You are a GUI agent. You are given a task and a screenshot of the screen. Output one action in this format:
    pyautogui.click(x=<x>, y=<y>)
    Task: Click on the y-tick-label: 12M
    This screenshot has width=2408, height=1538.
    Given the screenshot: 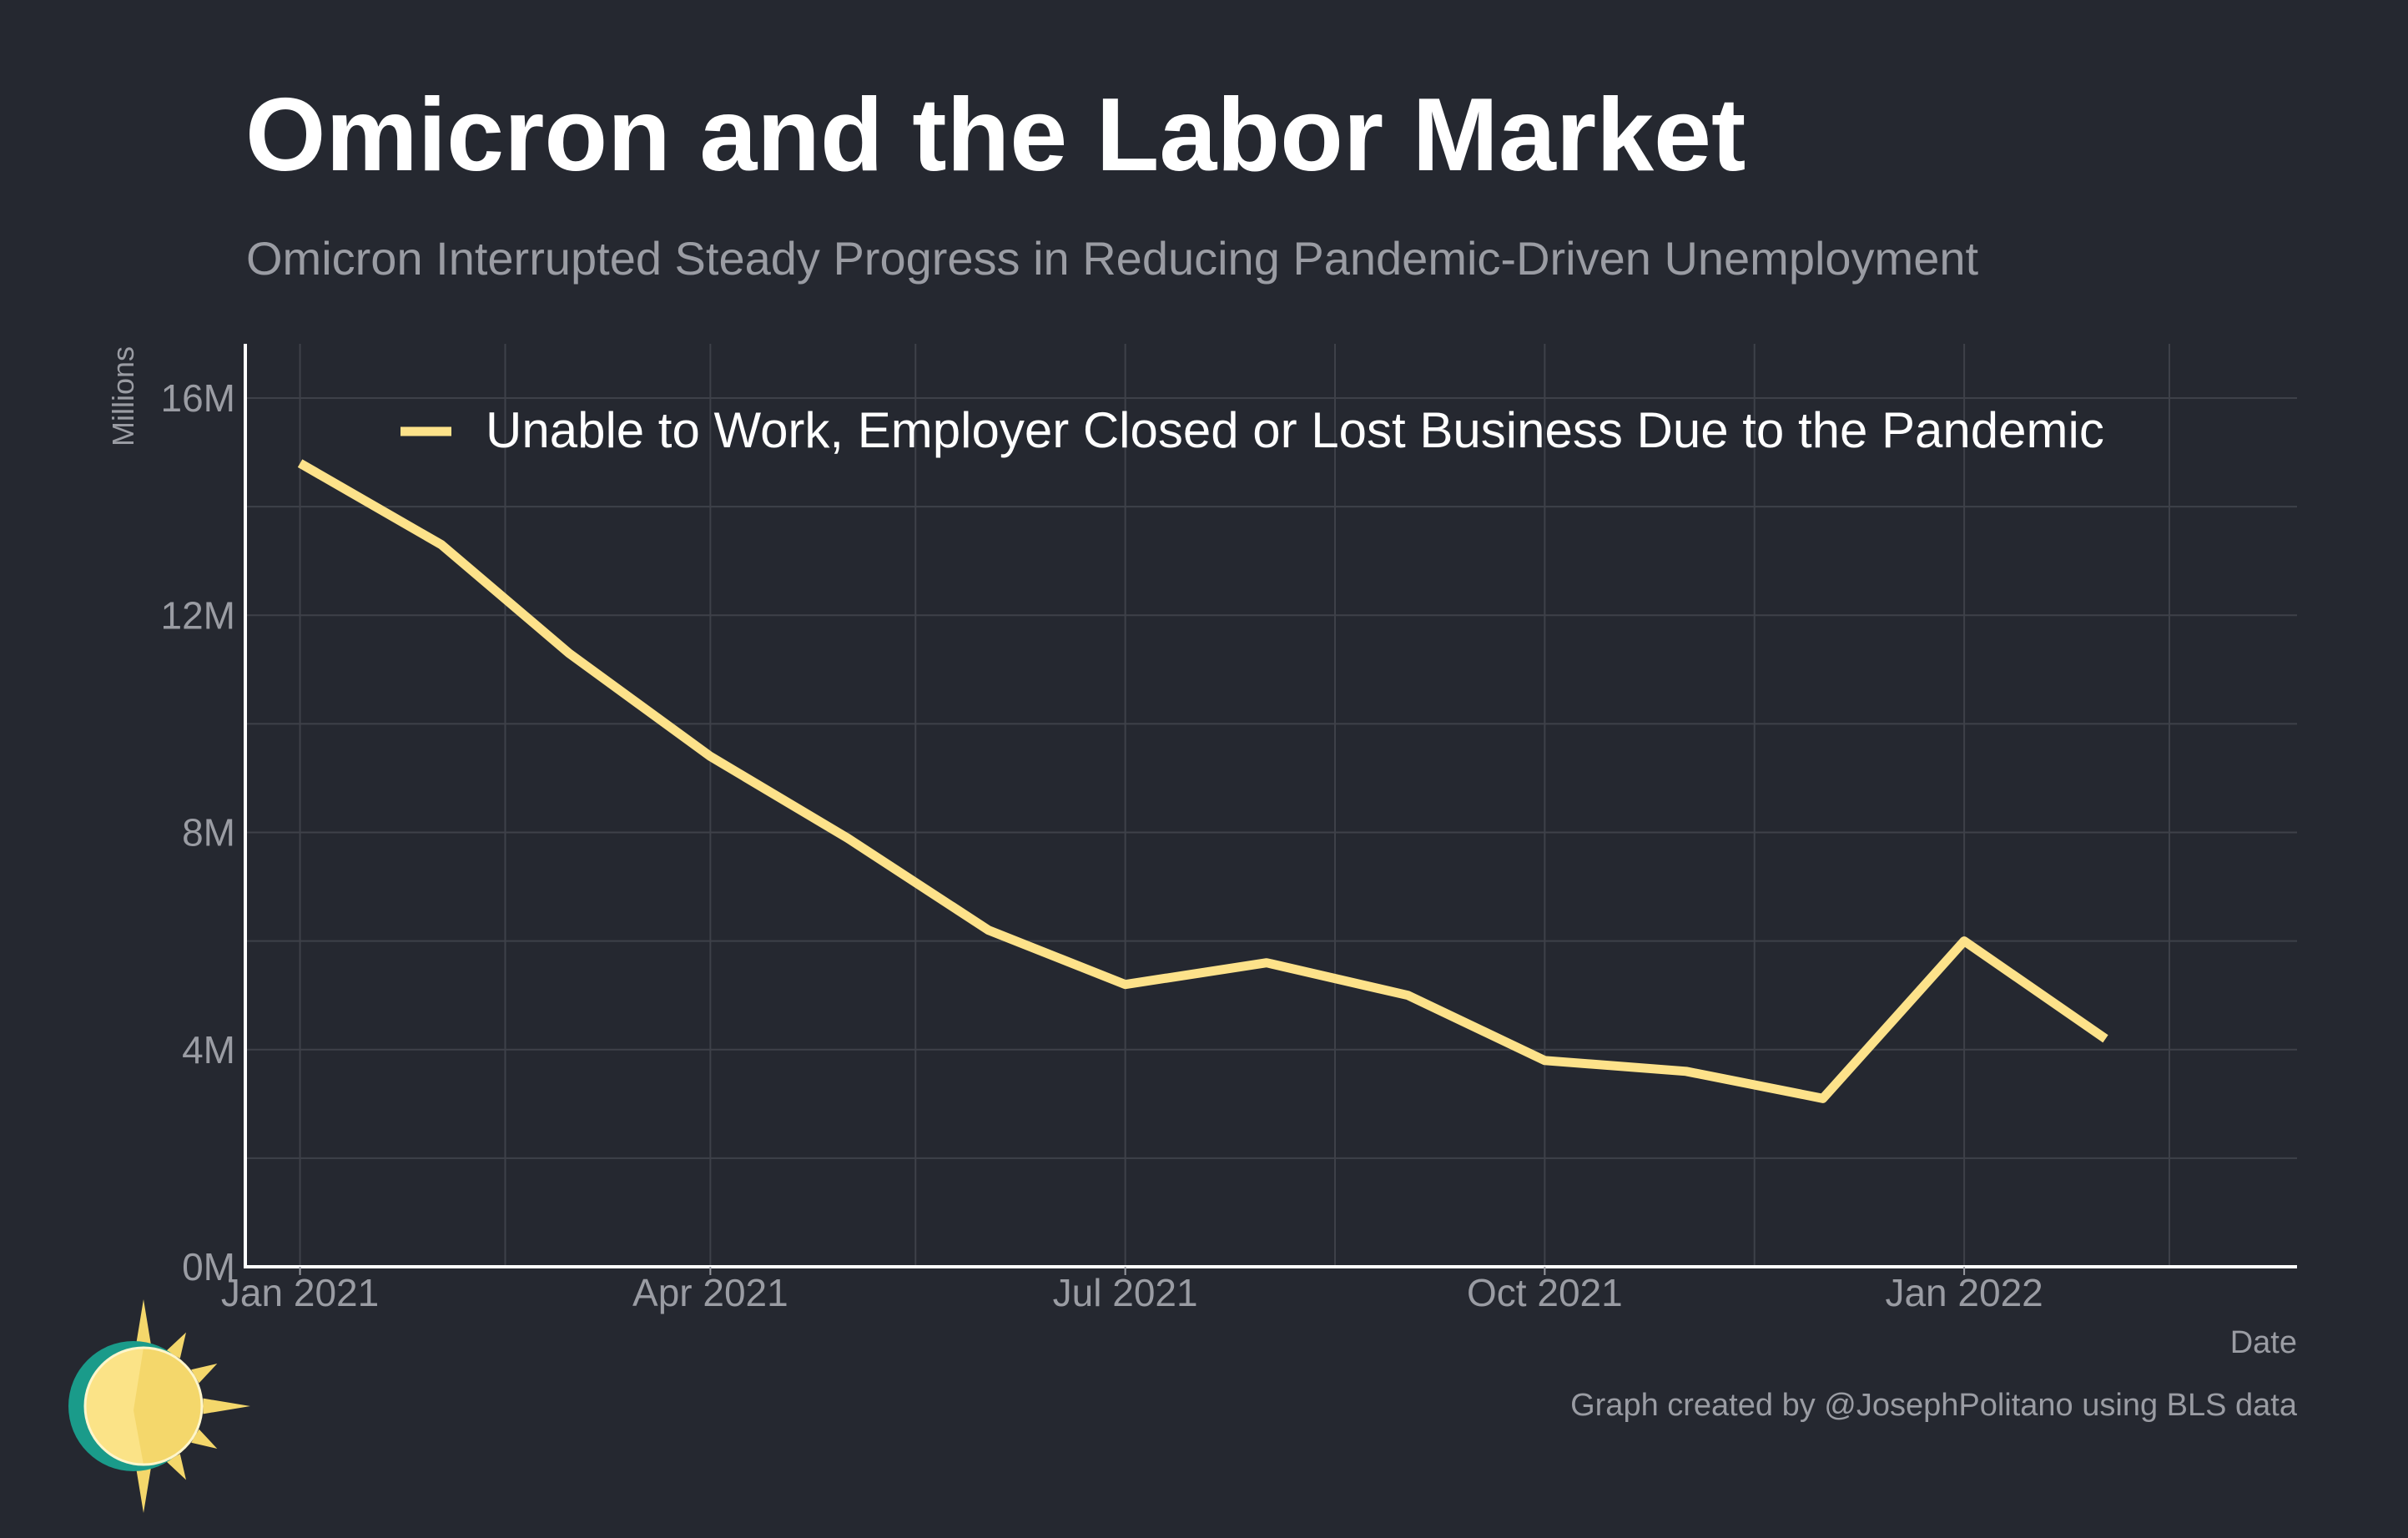 What is the action you would take?
    pyautogui.click(x=198, y=615)
    